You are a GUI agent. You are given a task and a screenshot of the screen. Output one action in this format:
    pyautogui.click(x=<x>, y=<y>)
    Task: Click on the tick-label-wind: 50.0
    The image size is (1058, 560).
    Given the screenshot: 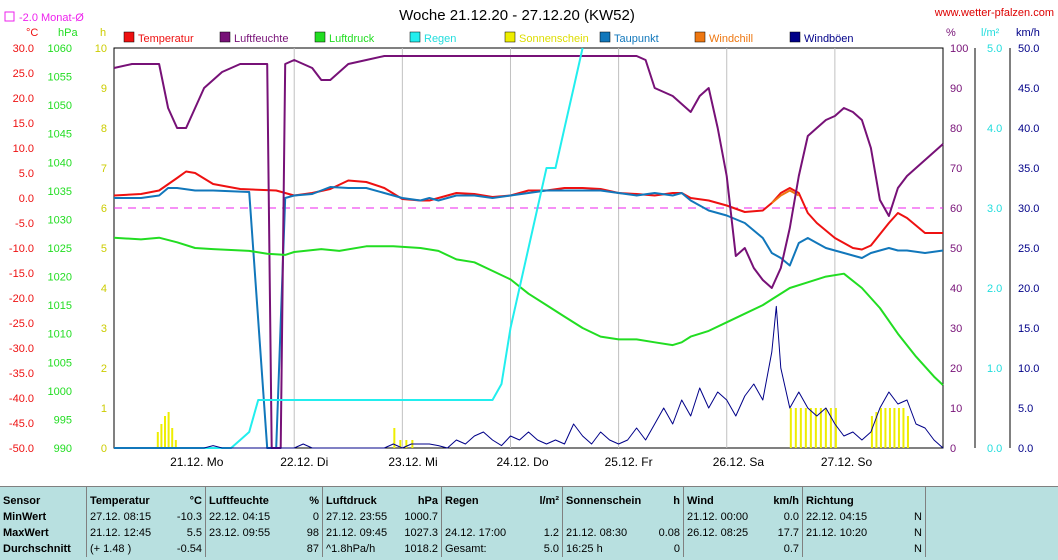 What is the action you would take?
    pyautogui.click(x=1028, y=49)
    